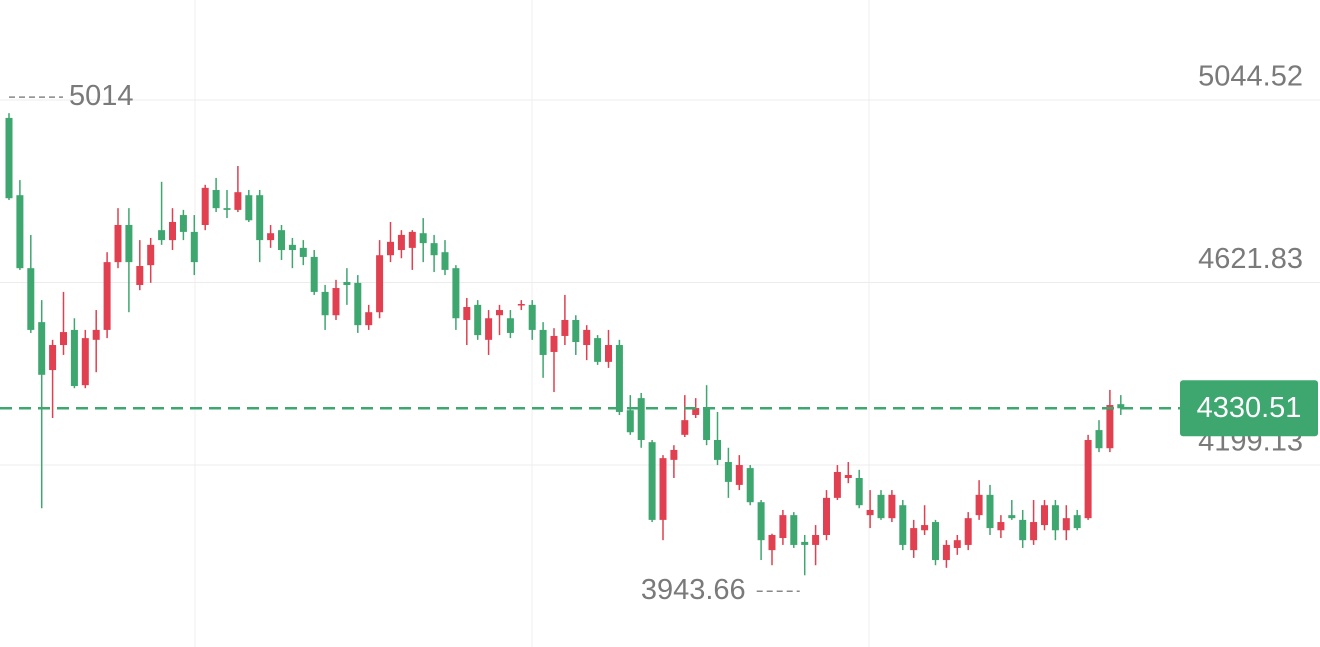  What do you see at coordinates (693, 590) in the screenshot?
I see `min-label: 3943.66` at bounding box center [693, 590].